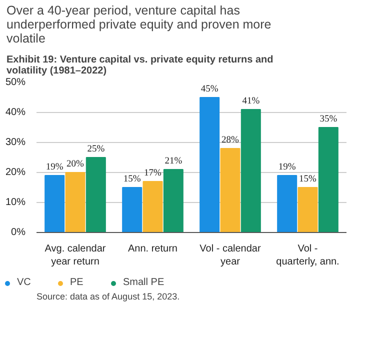 The height and width of the screenshot is (341, 366). Describe the element at coordinates (15, 172) in the screenshot. I see `y-tick-label: 20%` at that location.